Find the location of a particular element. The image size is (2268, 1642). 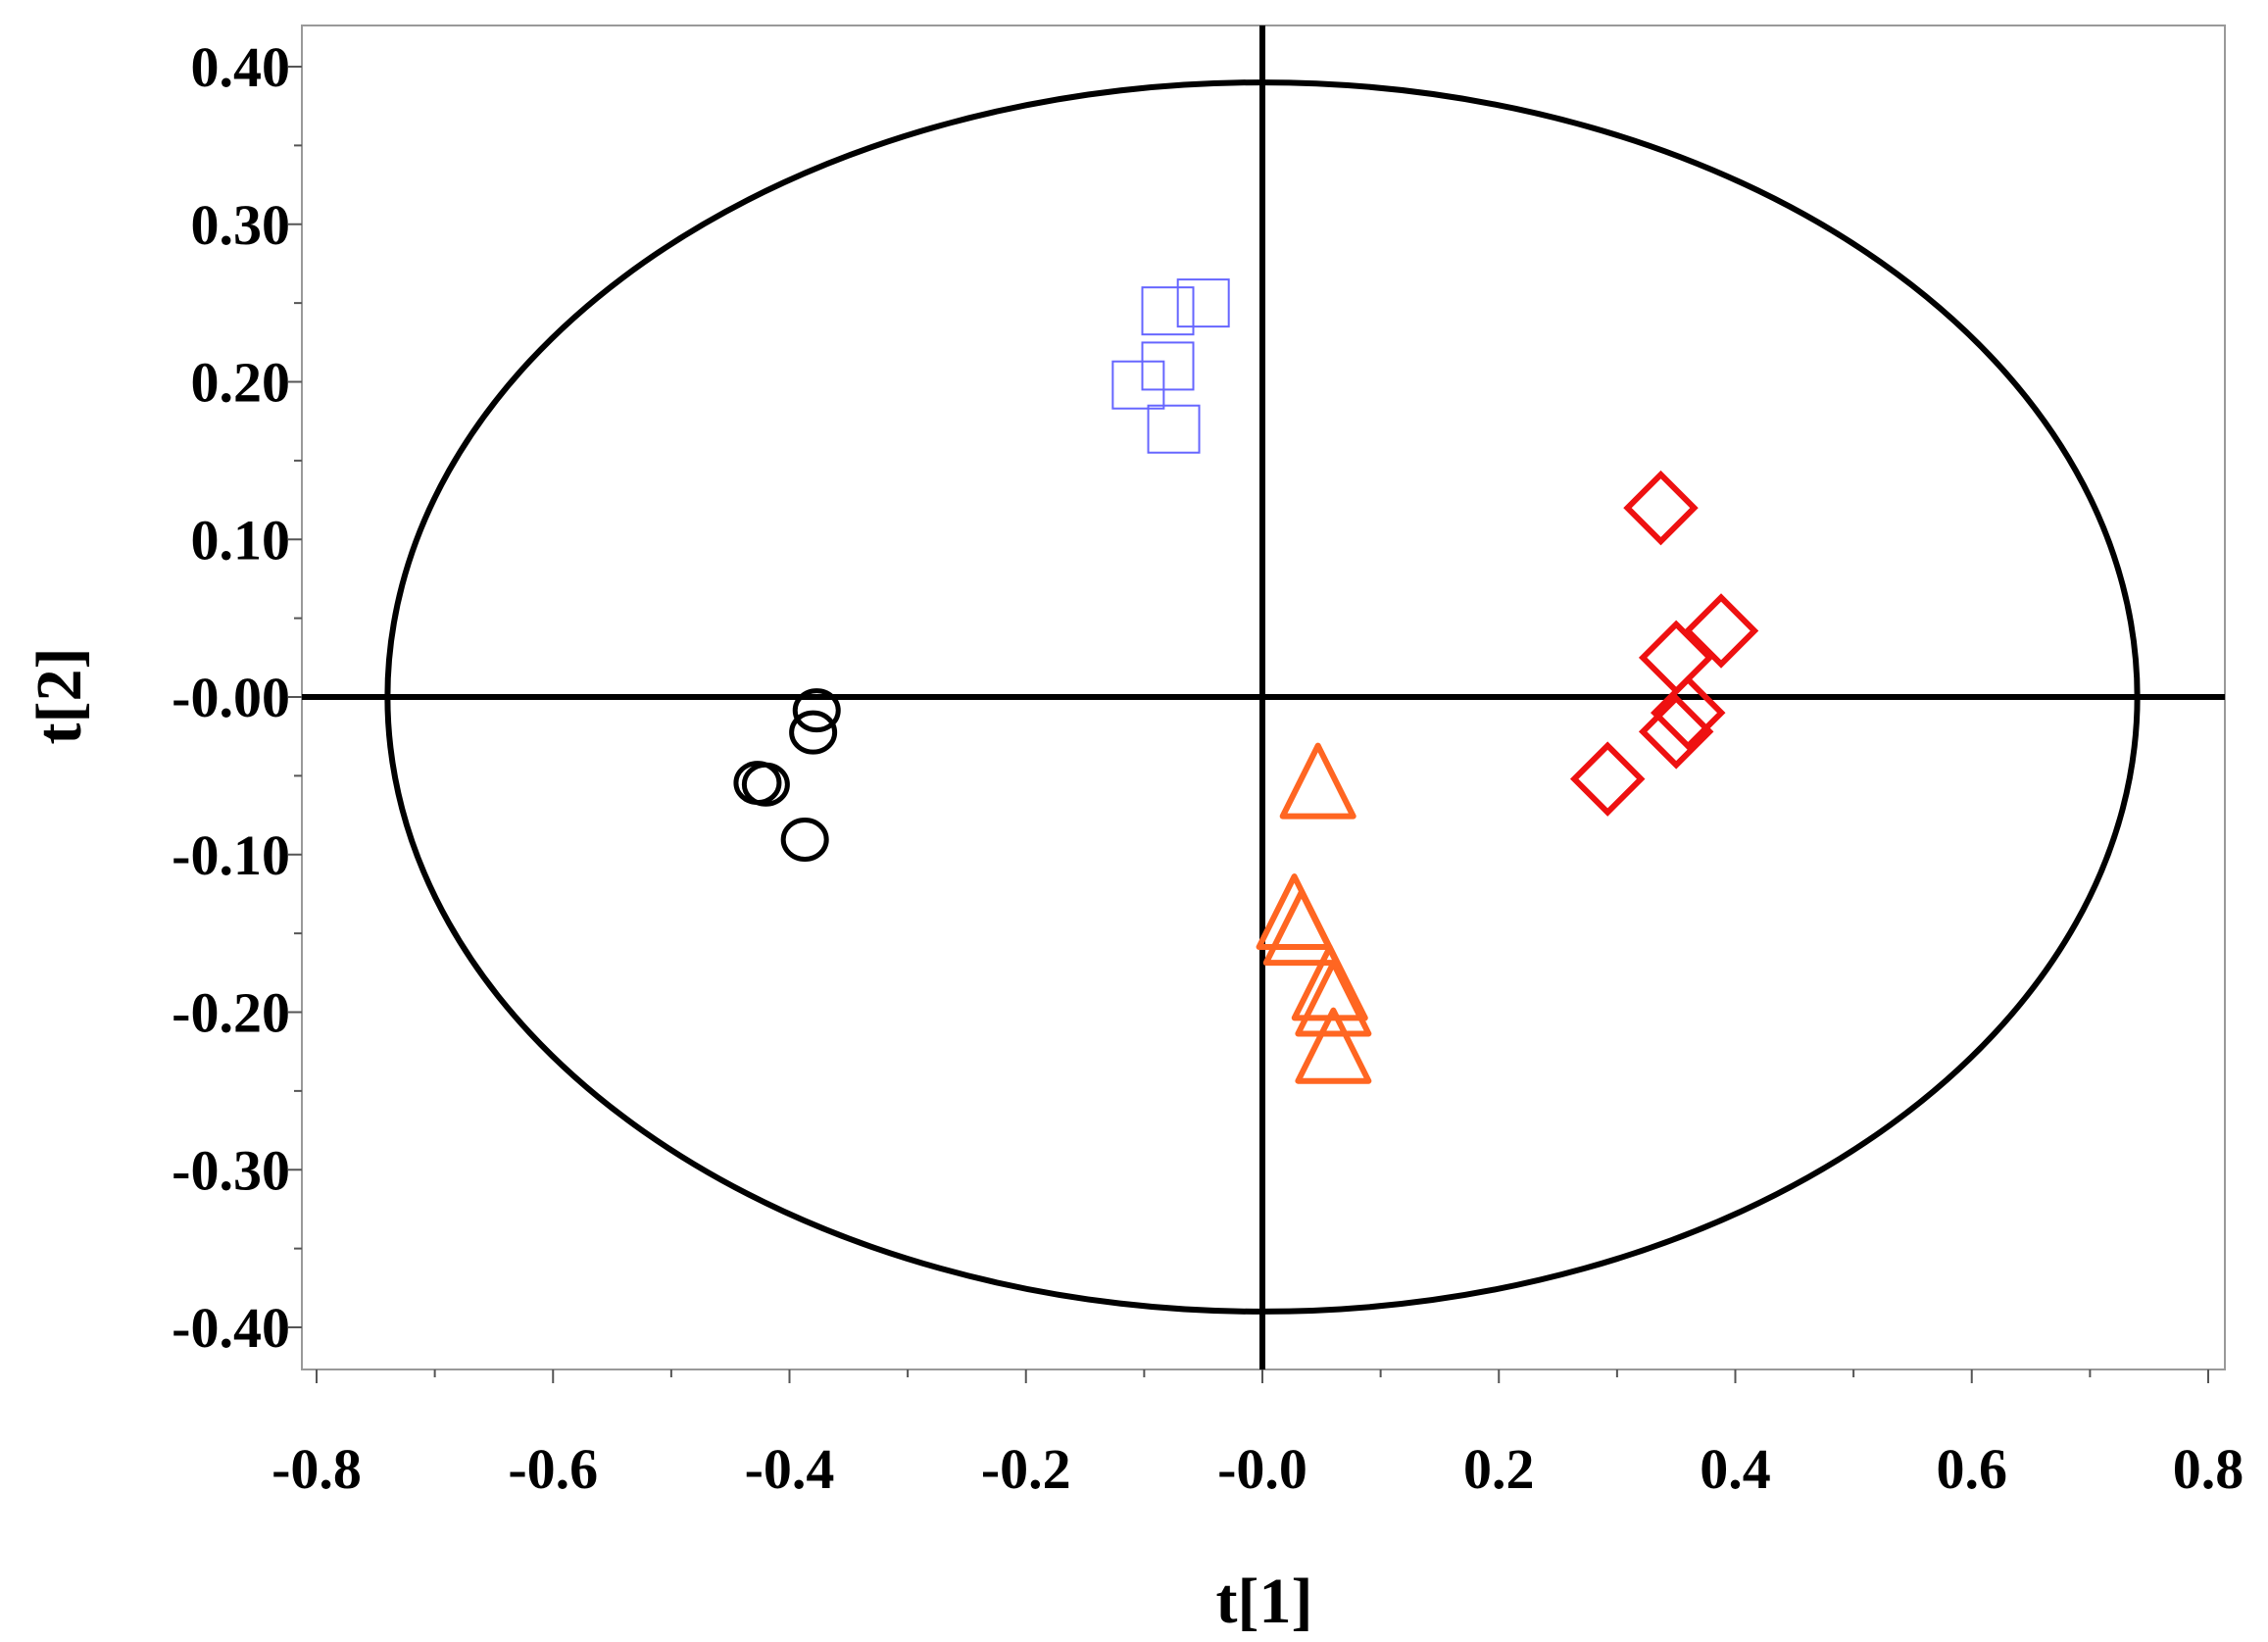

x-tick-label: -0.0 is located at coordinates (1262, 1469).